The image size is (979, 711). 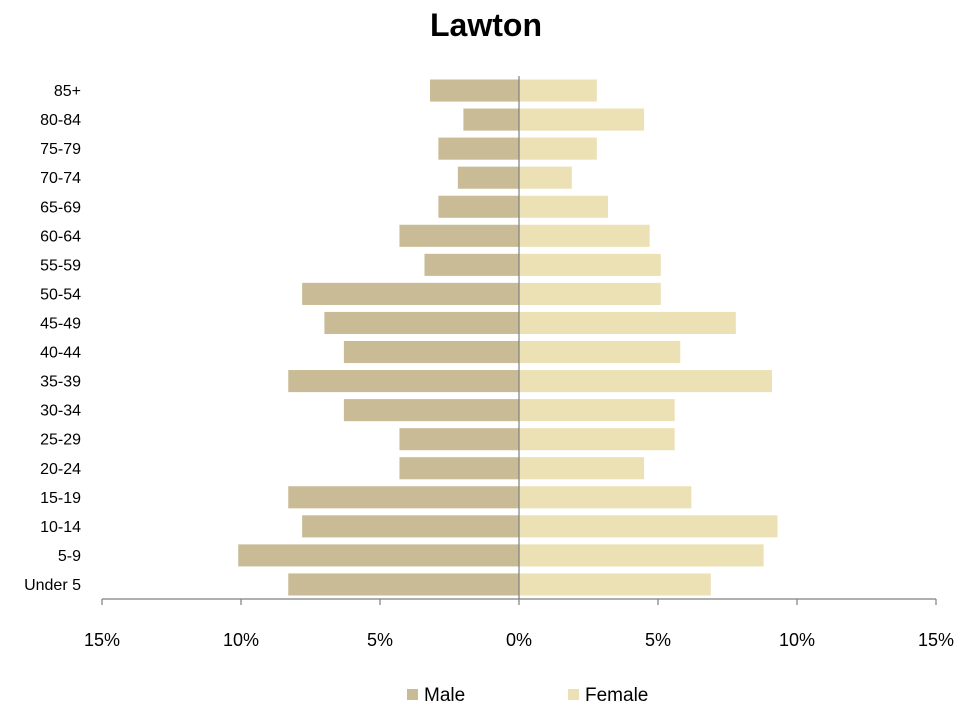 What do you see at coordinates (60, 178) in the screenshot?
I see `category-label: 70-74` at bounding box center [60, 178].